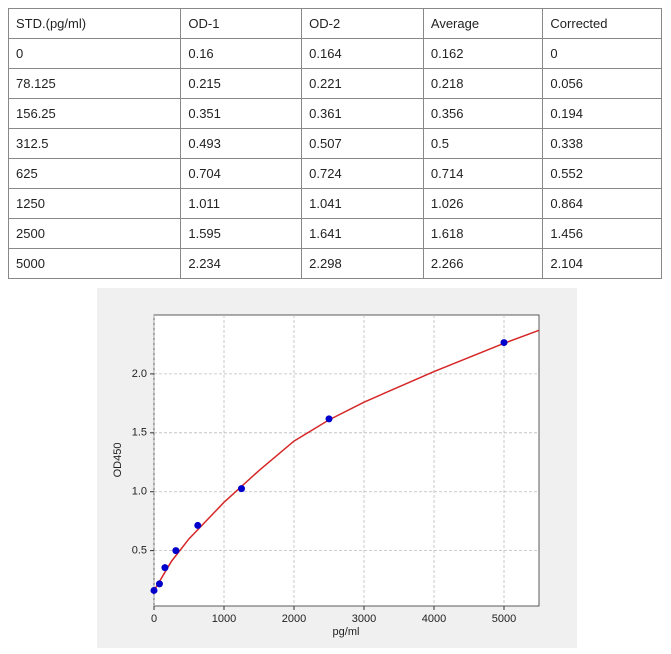 This screenshot has width=671, height=654. Describe the element at coordinates (362, 233) in the screenshot. I see `table-cell: 1.641` at that location.